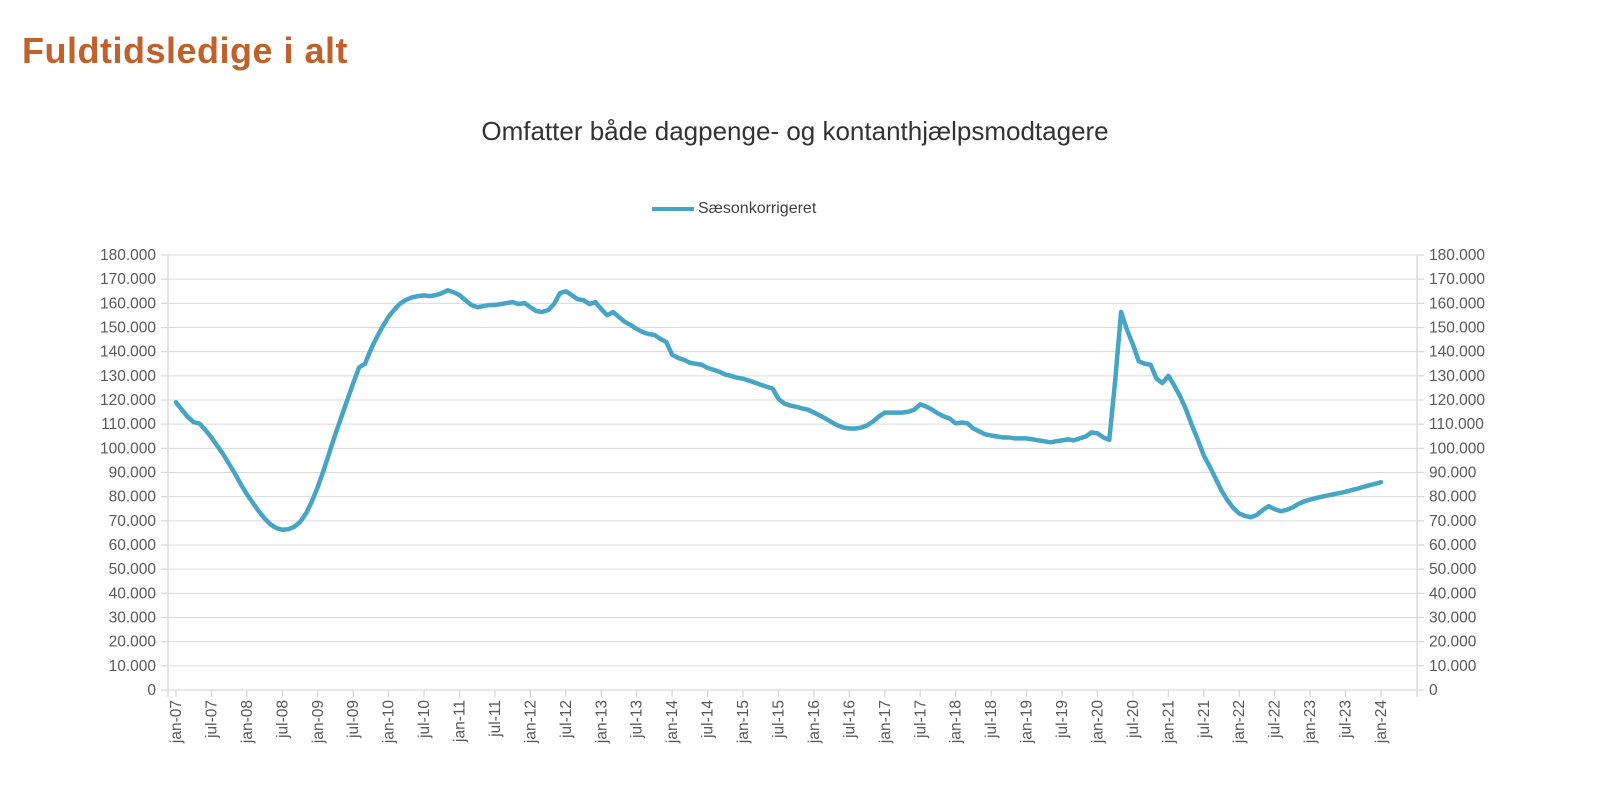 The height and width of the screenshot is (800, 1600). Describe the element at coordinates (176, 722) in the screenshot. I see `x-tick-label: jan-07` at that location.